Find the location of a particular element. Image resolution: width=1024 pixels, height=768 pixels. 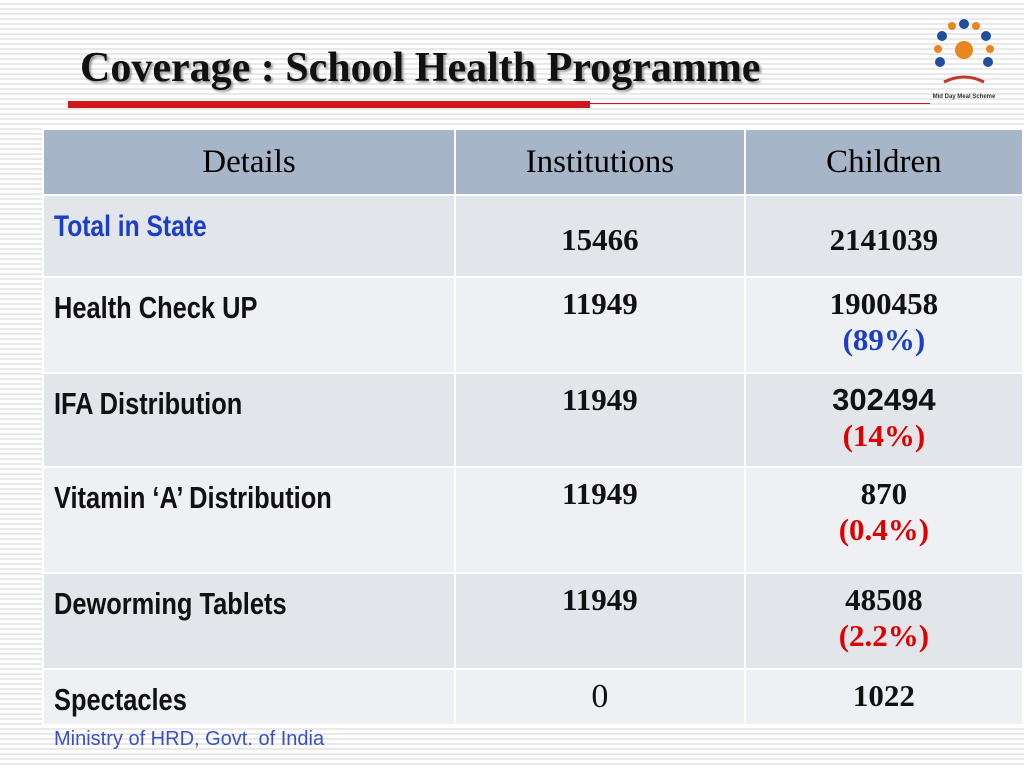

table-row: Deworming Tablets 11949 48508 (2.2%) is located at coordinates (533, 621).